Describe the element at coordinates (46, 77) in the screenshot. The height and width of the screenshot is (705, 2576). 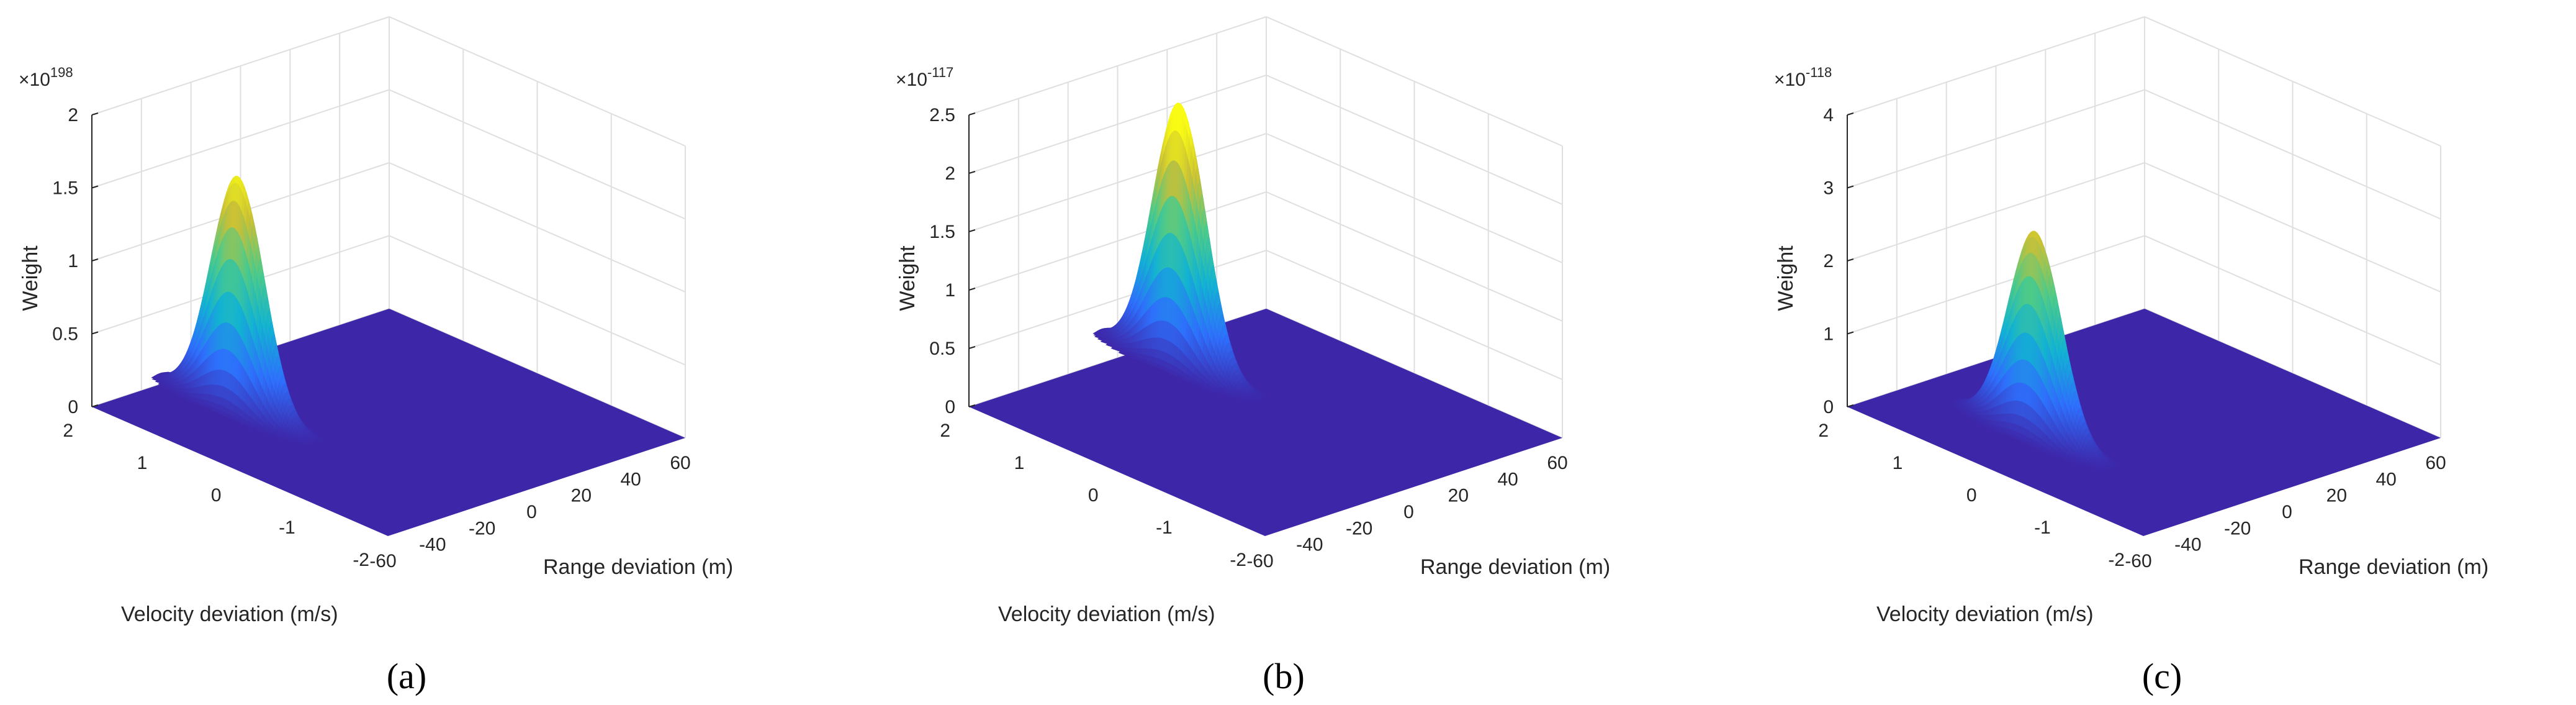
I see `z-exponent-label: ×10198` at that location.